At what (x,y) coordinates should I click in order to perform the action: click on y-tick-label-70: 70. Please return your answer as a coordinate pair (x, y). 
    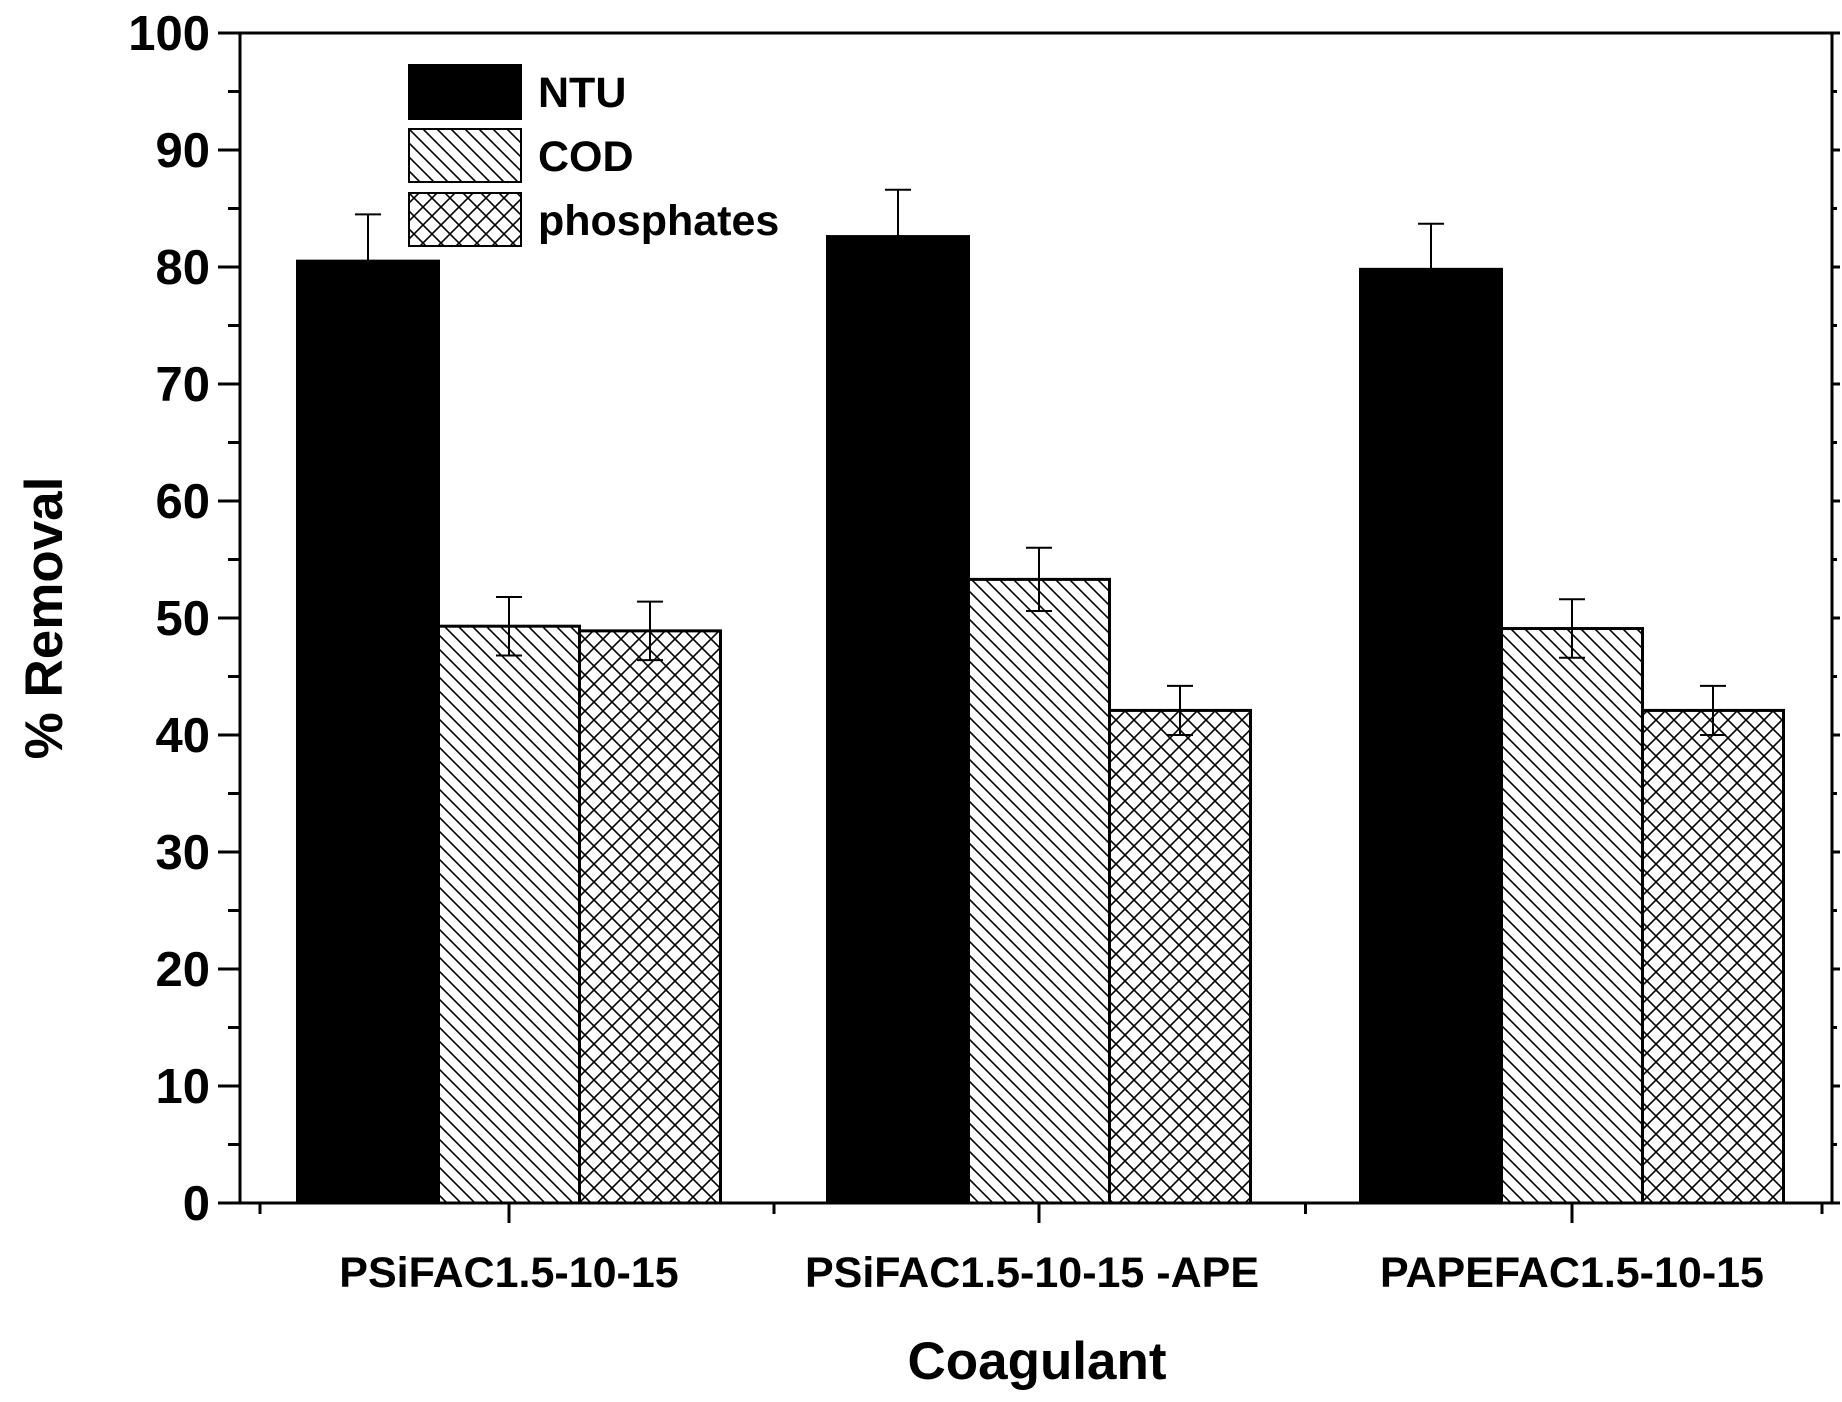
    Looking at the image, I should click on (182, 385).